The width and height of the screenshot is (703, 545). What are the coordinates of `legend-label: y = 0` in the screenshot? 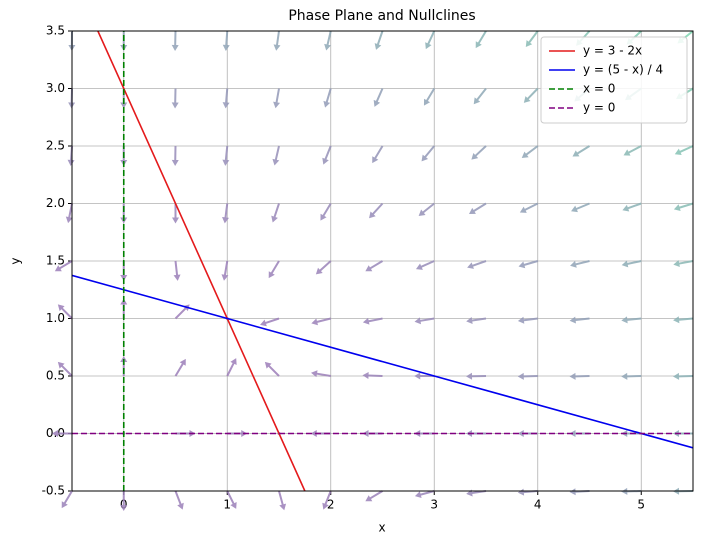 It's located at (599, 108).